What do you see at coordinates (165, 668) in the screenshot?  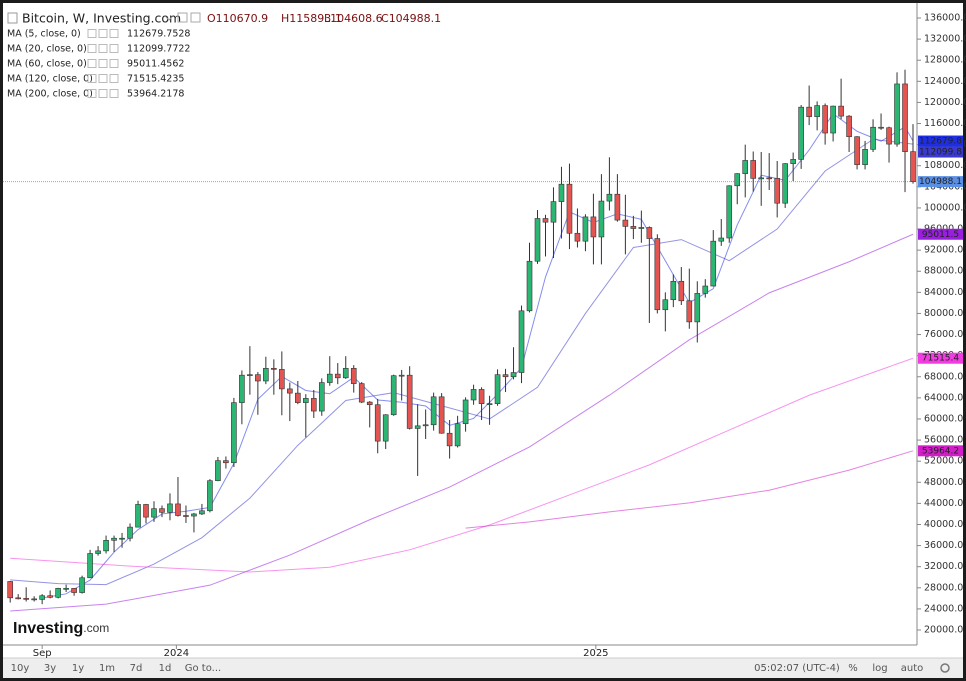 I see `range-button: 1d` at bounding box center [165, 668].